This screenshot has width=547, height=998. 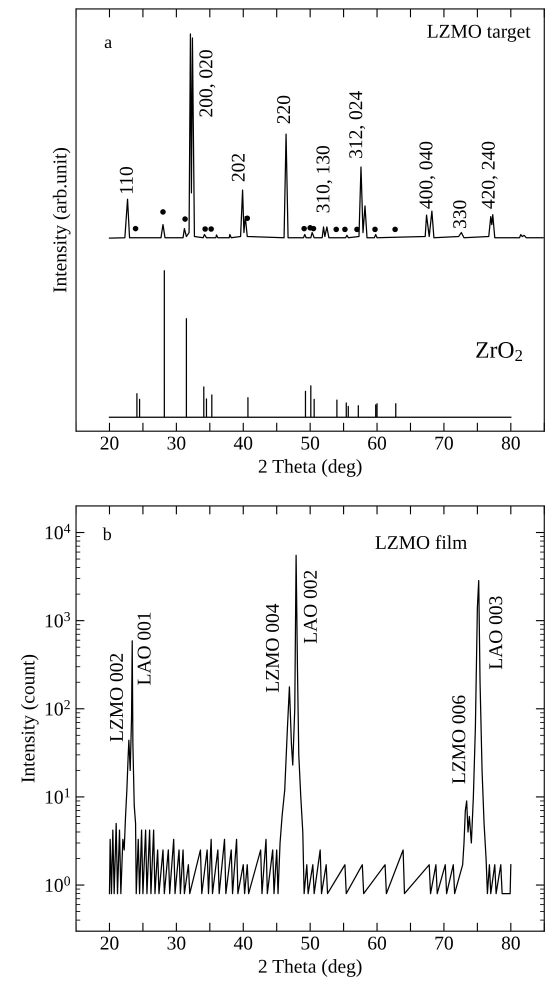 I want to click on y-tick-label: 10$^{1}$, so click(x=58, y=796).